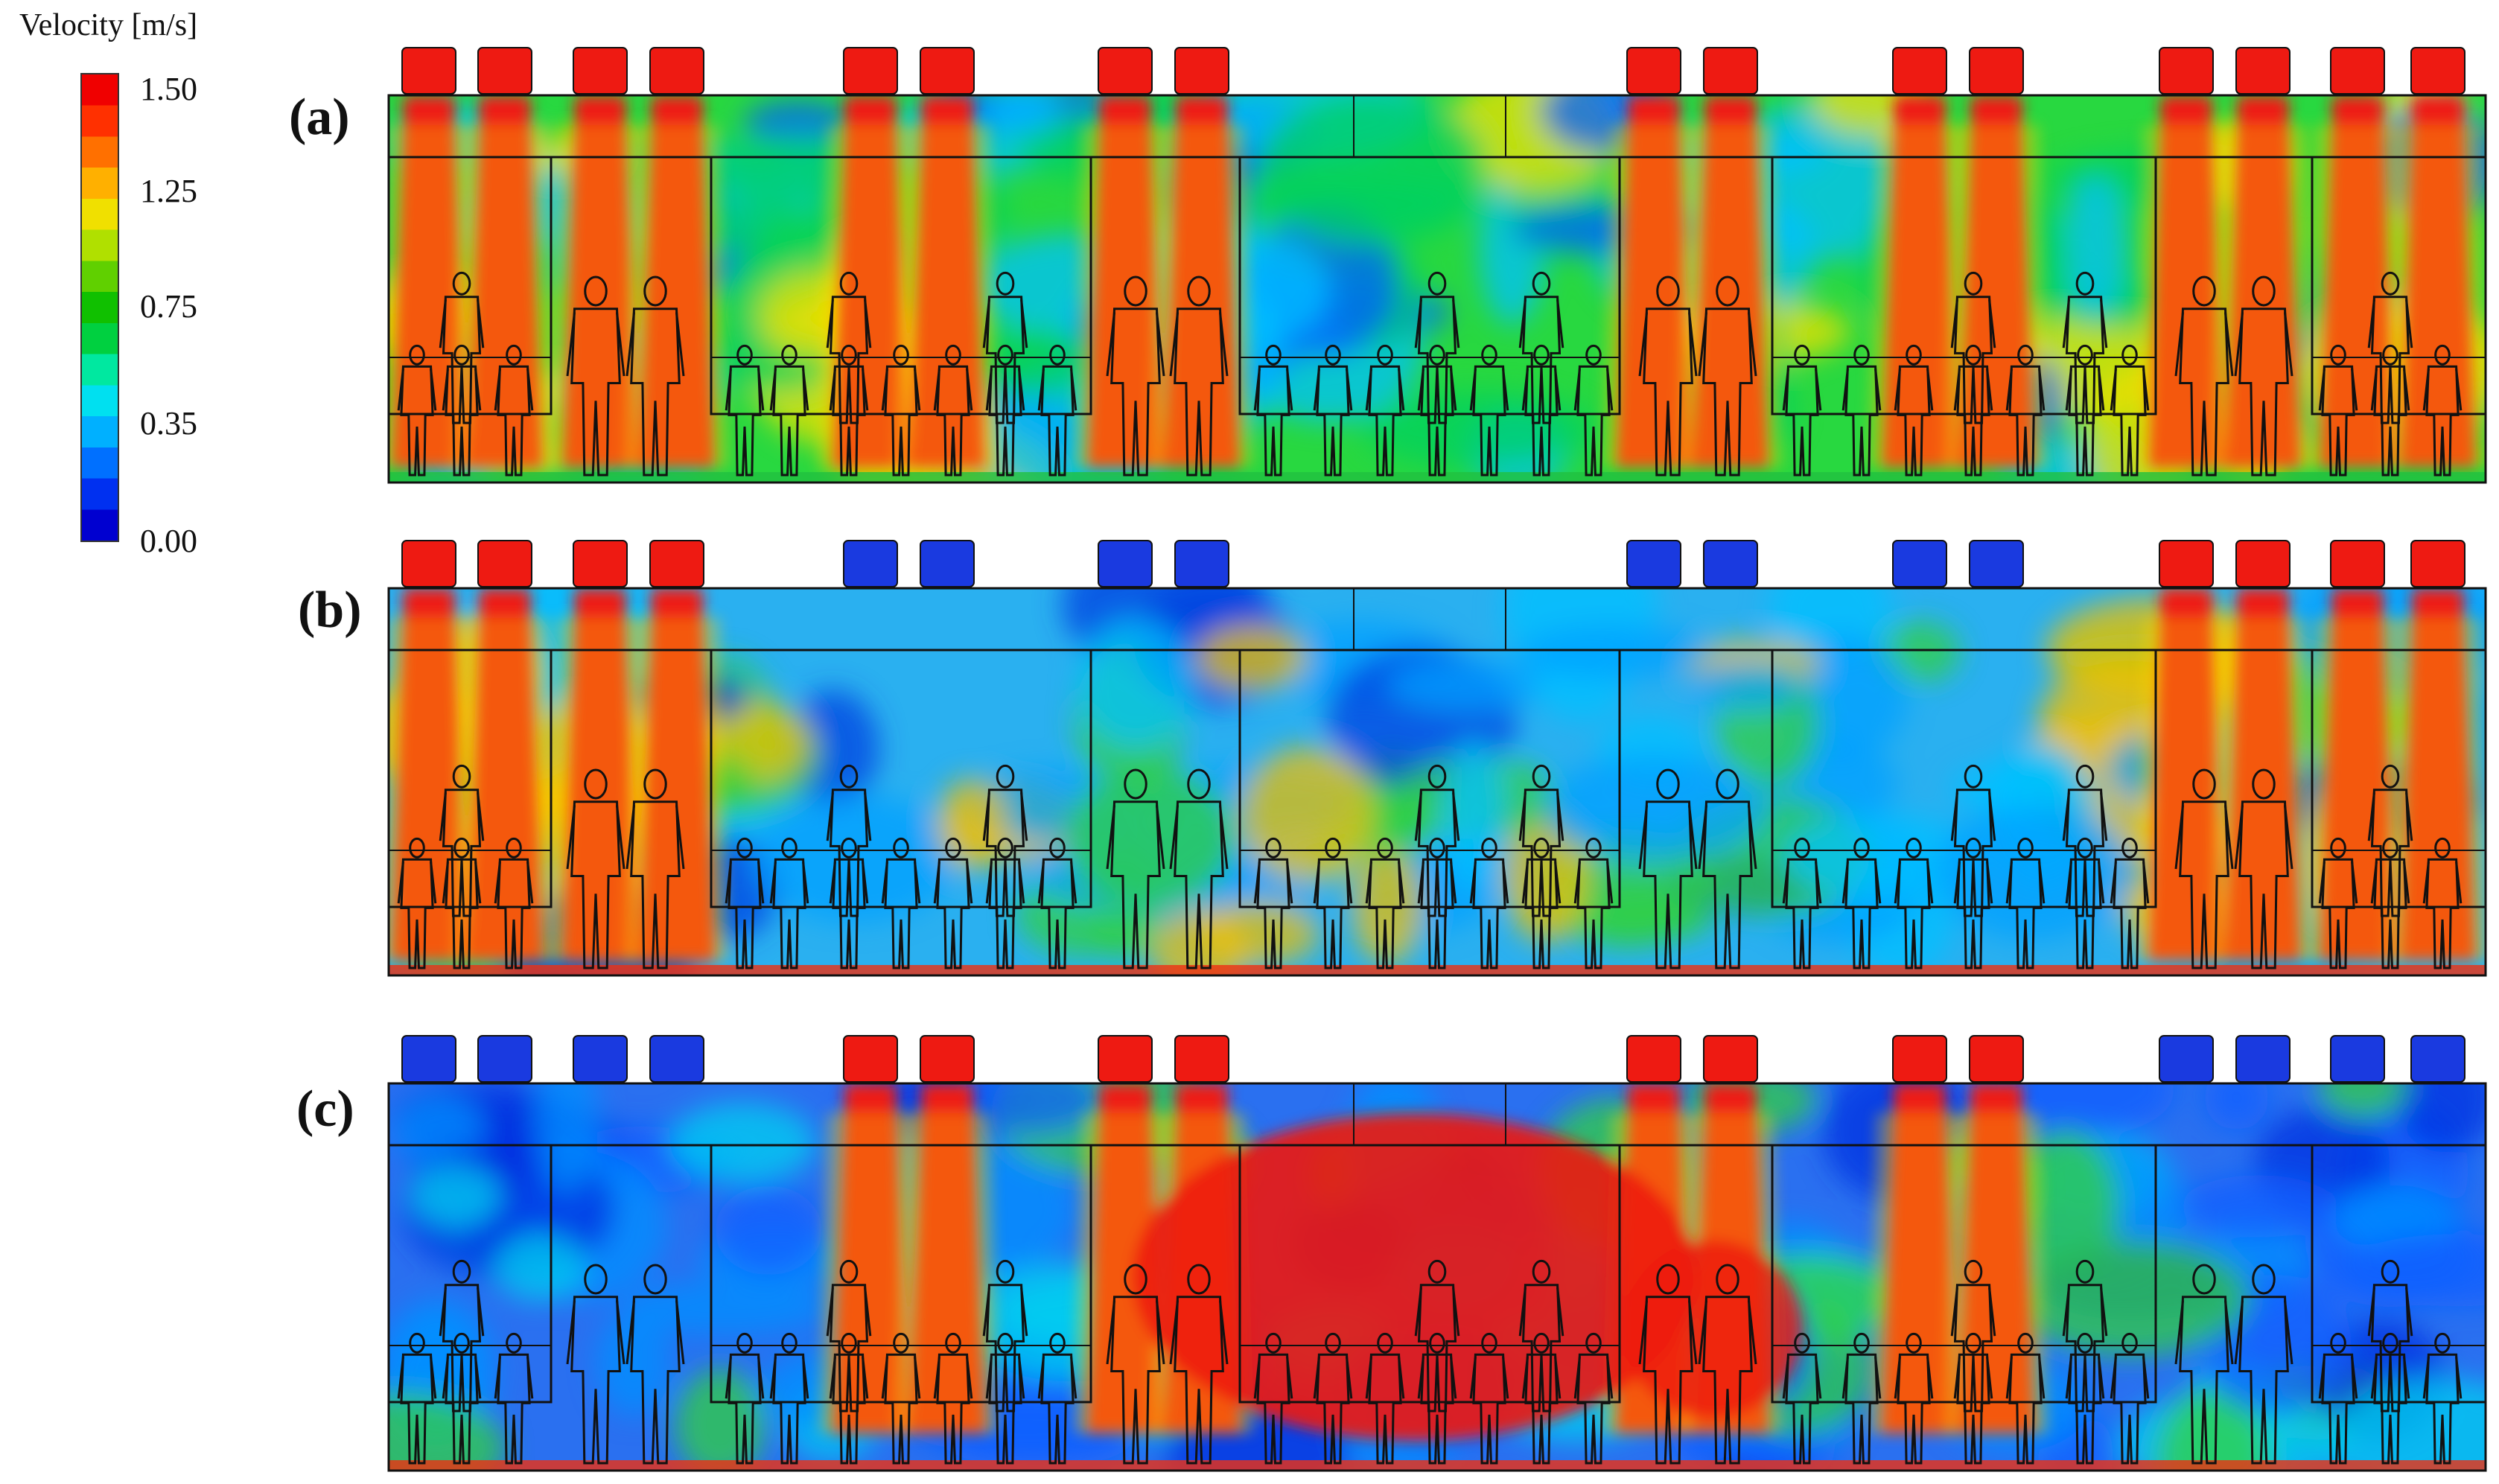  I want to click on panel-label-b: (b), so click(330, 610).